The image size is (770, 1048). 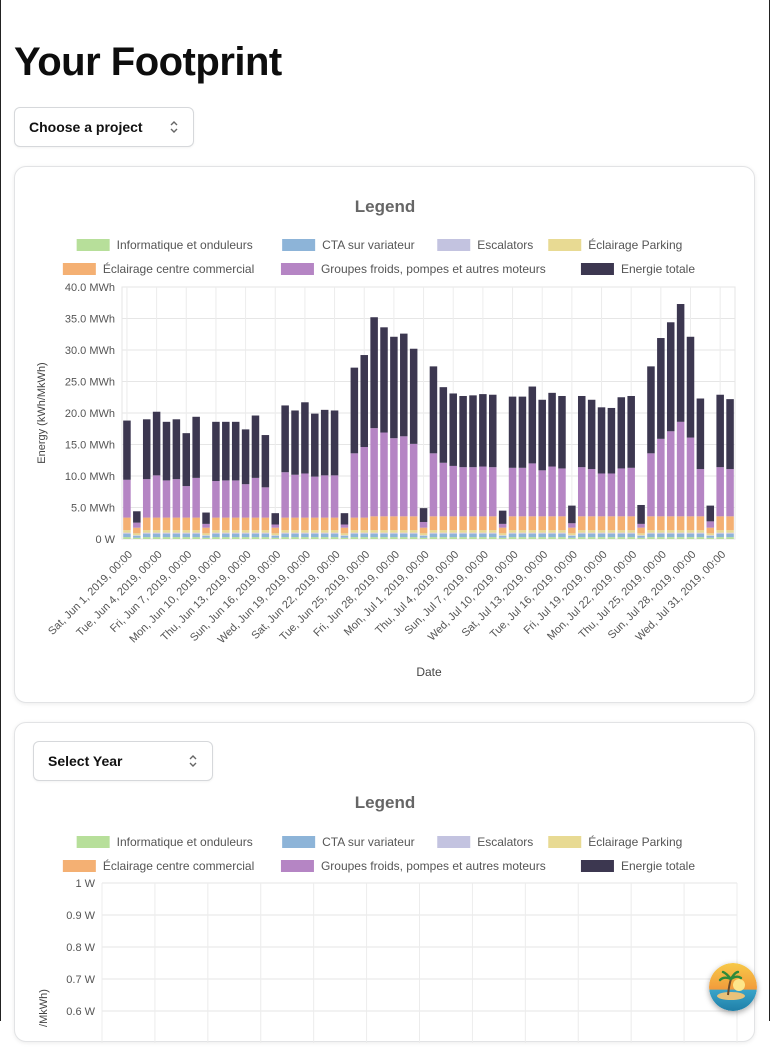 What do you see at coordinates (90, 320) in the screenshot?
I see `y-tick-label: 35.0 MWh` at bounding box center [90, 320].